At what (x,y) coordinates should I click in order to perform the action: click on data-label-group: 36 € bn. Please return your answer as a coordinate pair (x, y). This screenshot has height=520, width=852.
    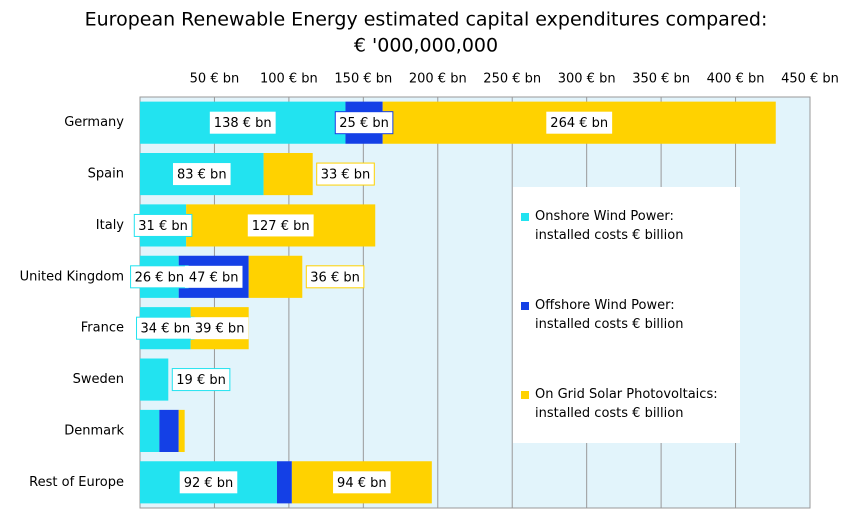
    Looking at the image, I should click on (335, 277).